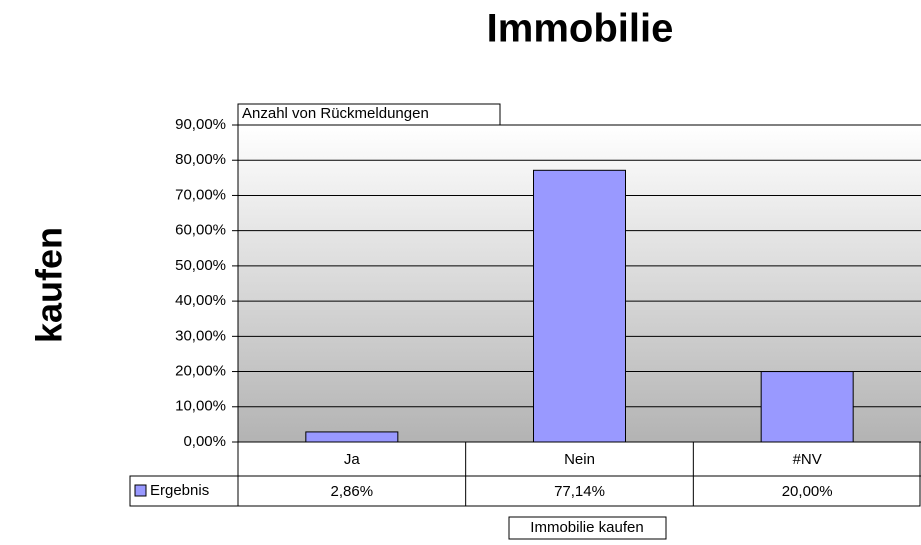 Image resolution: width=921 pixels, height=545 pixels. I want to click on value-label: 77,14%, so click(579, 491).